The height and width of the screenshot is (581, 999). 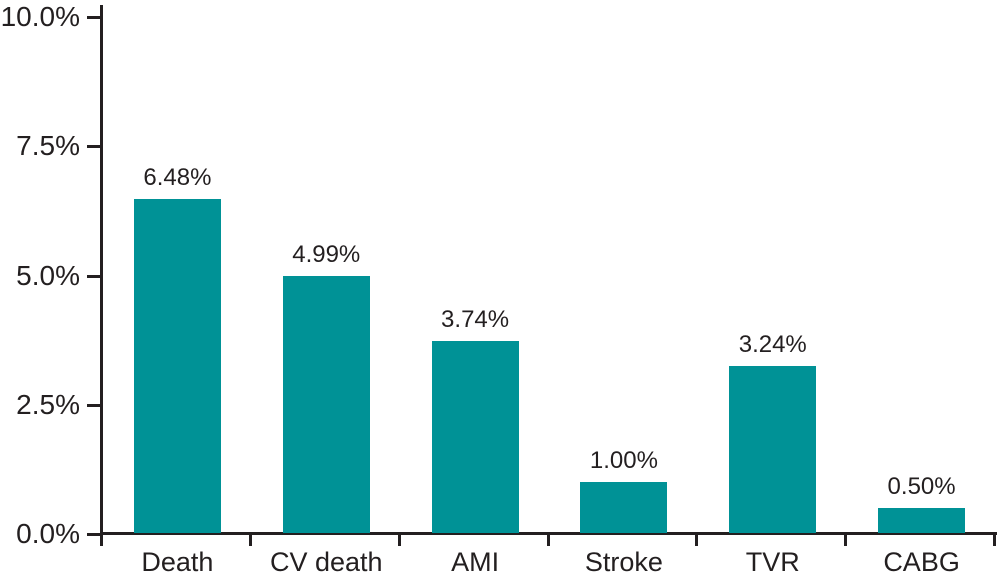 What do you see at coordinates (48, 146) in the screenshot?
I see `y-axis-tick-label: 7.5%` at bounding box center [48, 146].